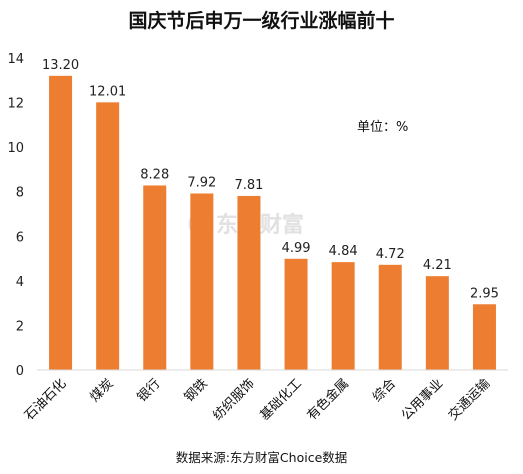 This screenshot has width=523, height=474. What do you see at coordinates (384, 390) in the screenshot?
I see `x-category-label: 综合` at bounding box center [384, 390].